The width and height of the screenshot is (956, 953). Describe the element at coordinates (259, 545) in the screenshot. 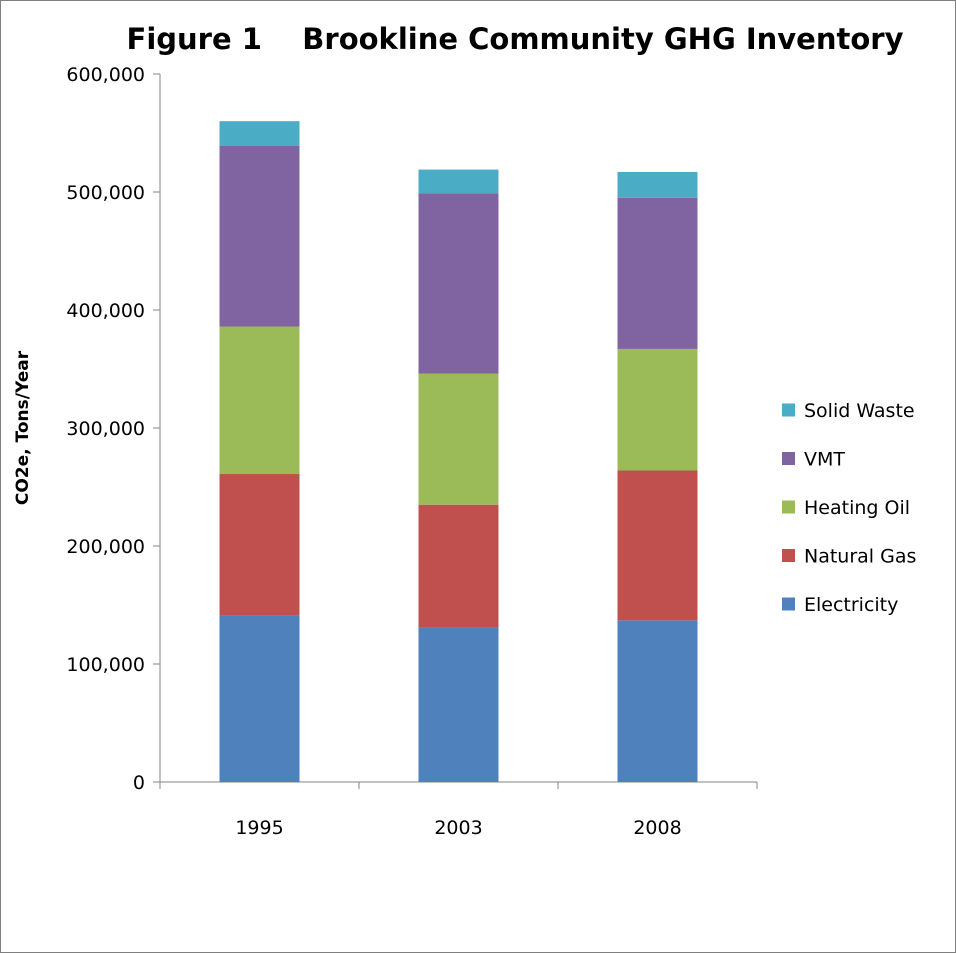

I see `bar-natural-gas-1995` at that location.